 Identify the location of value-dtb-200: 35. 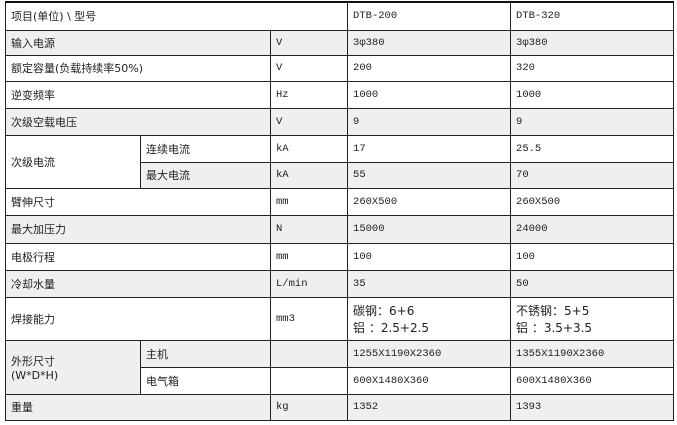
(429, 283).